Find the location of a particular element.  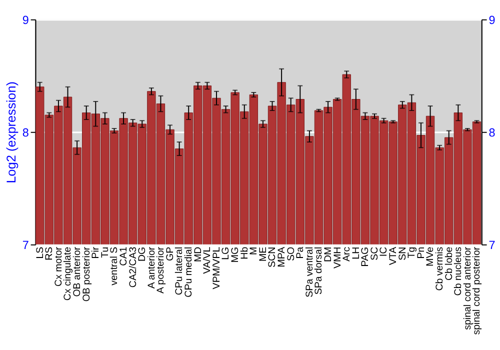

x-tick-label: VPM/VPL is located at coordinates (216, 268).